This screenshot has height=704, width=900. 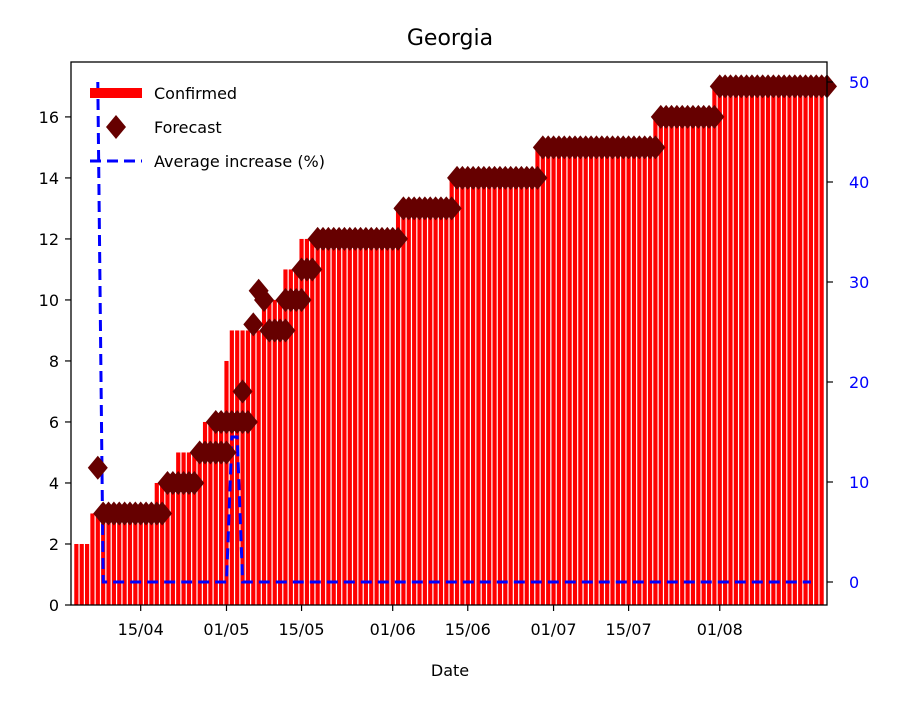 I want to click on x-axis: 15/04 01/05 15/05 01/06 15/06 01/07 15/07 01/08, so click(x=430, y=622).